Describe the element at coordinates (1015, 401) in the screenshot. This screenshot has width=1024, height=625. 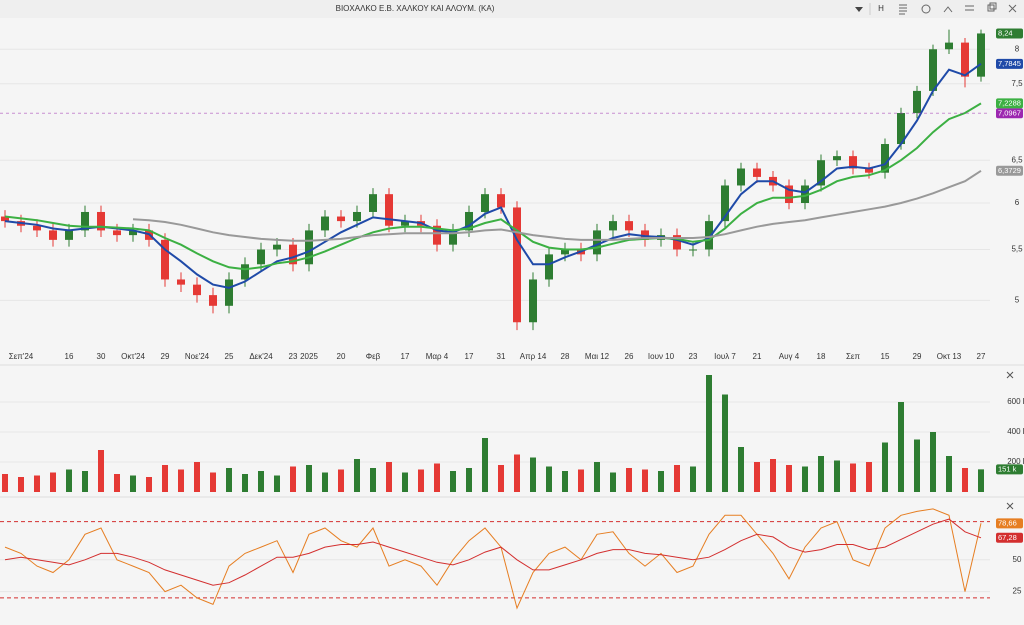
I see `y-tick-label: 600 k` at that location.